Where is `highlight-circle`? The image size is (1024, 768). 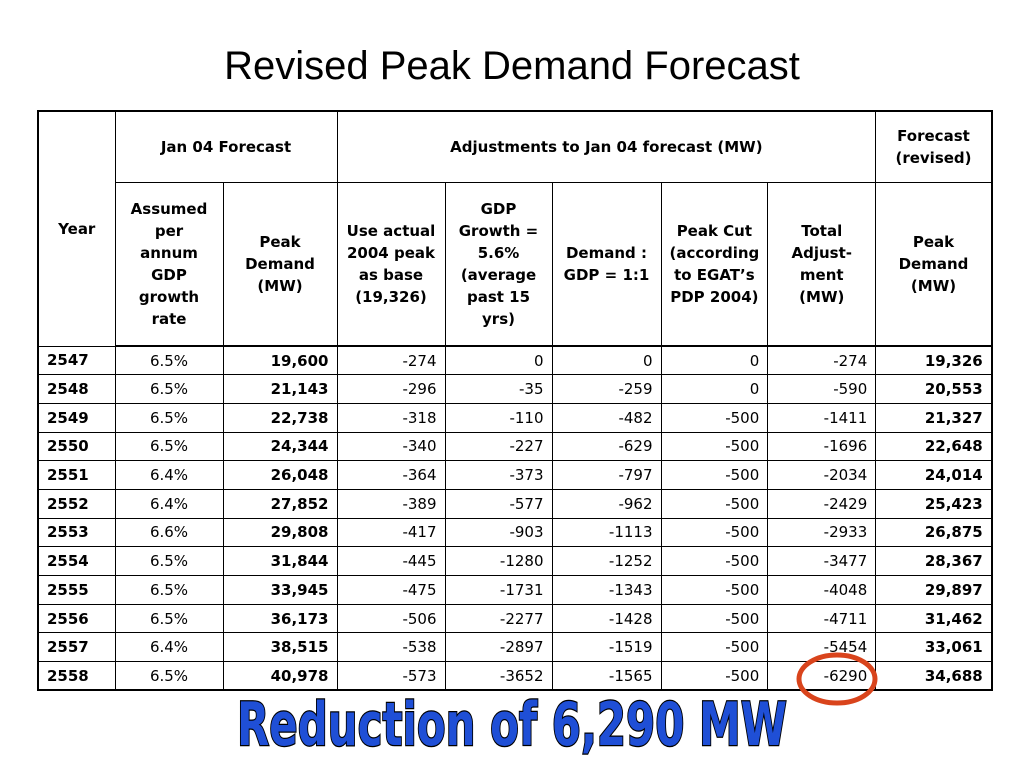 highlight-circle is located at coordinates (837, 679).